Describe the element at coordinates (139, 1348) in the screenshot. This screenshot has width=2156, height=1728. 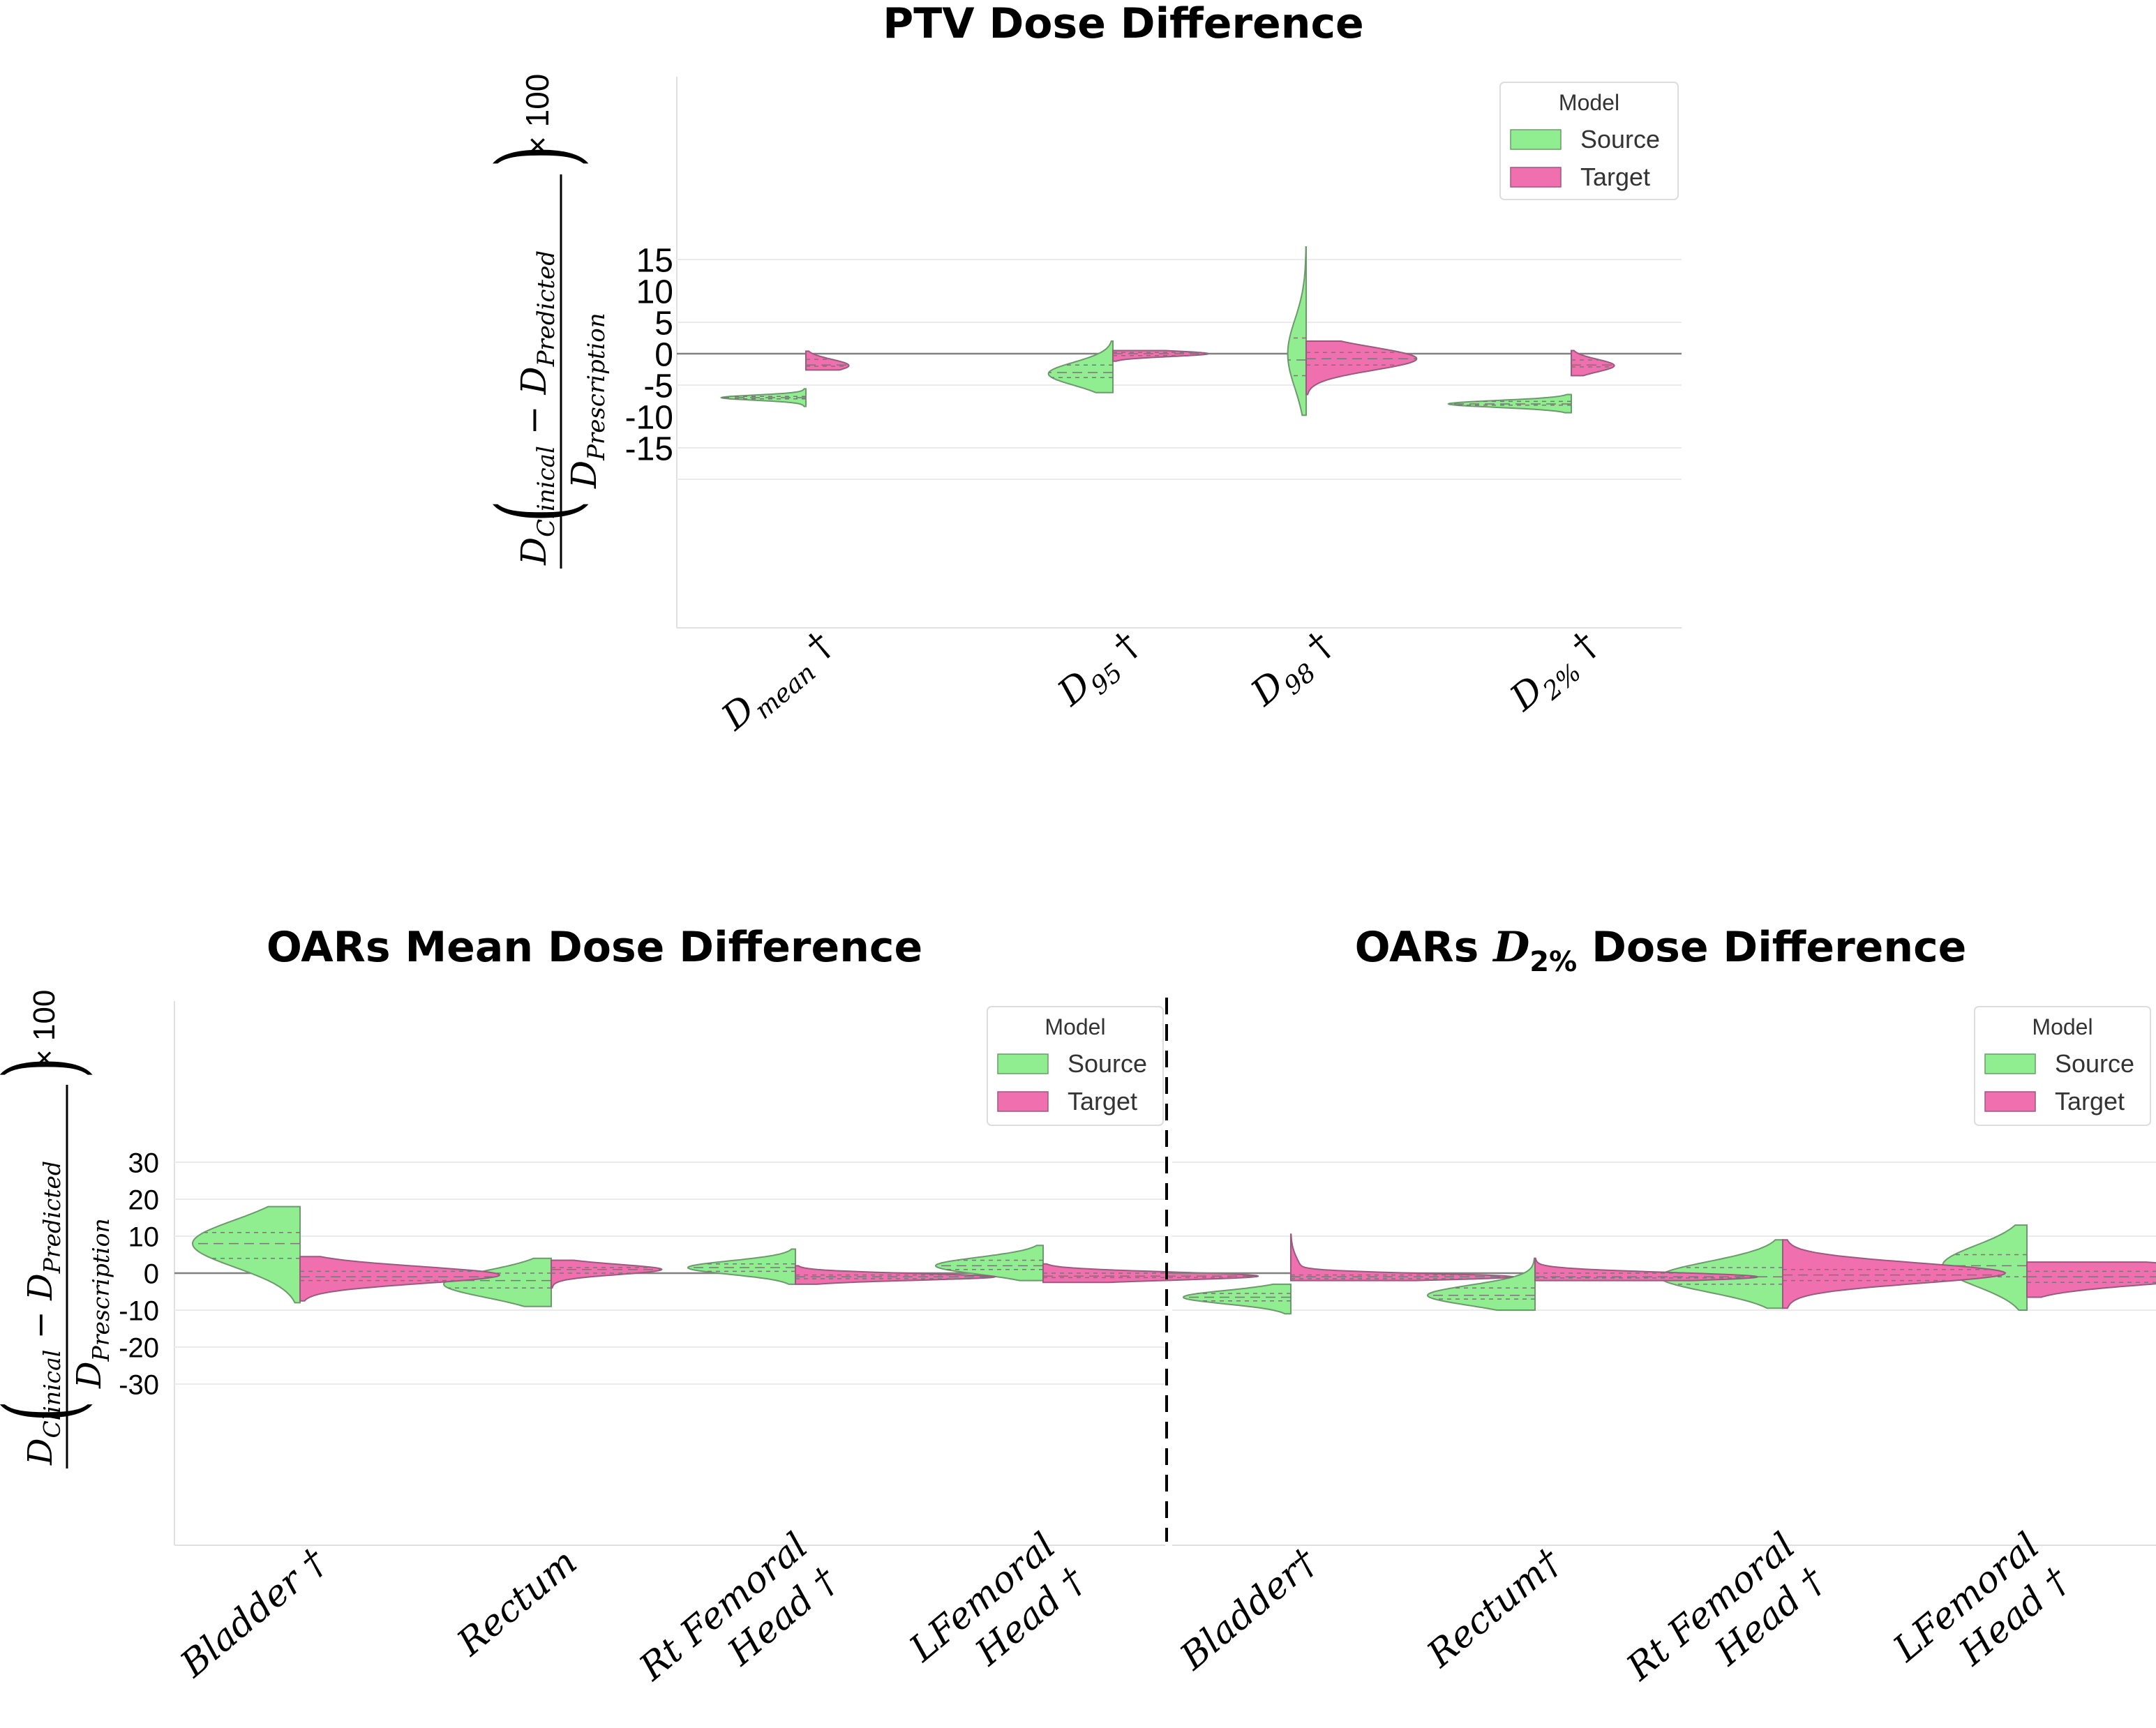
I see `y-tick-label: -20` at that location.